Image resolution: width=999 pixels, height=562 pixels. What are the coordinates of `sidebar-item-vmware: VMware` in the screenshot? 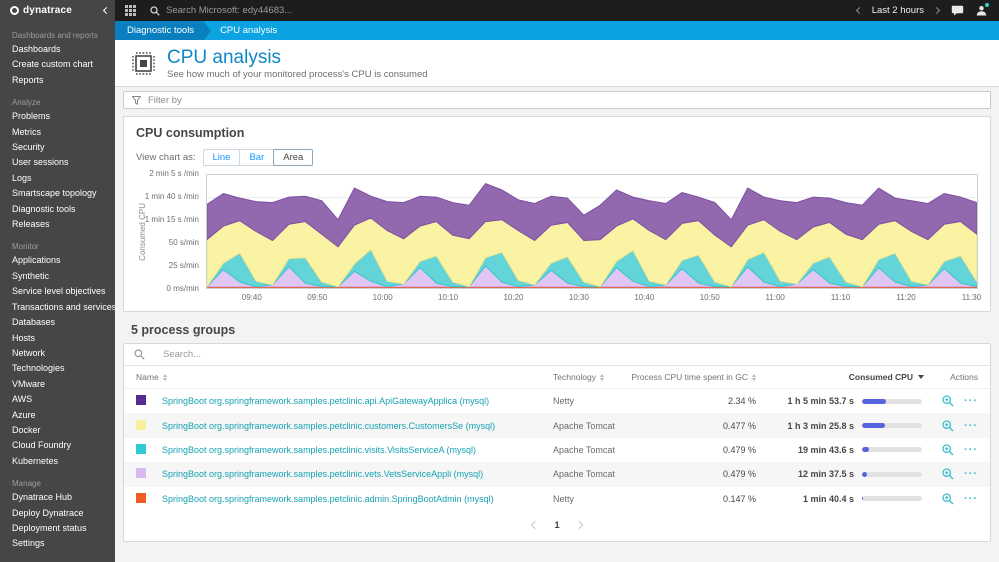 It's located at (29, 383).